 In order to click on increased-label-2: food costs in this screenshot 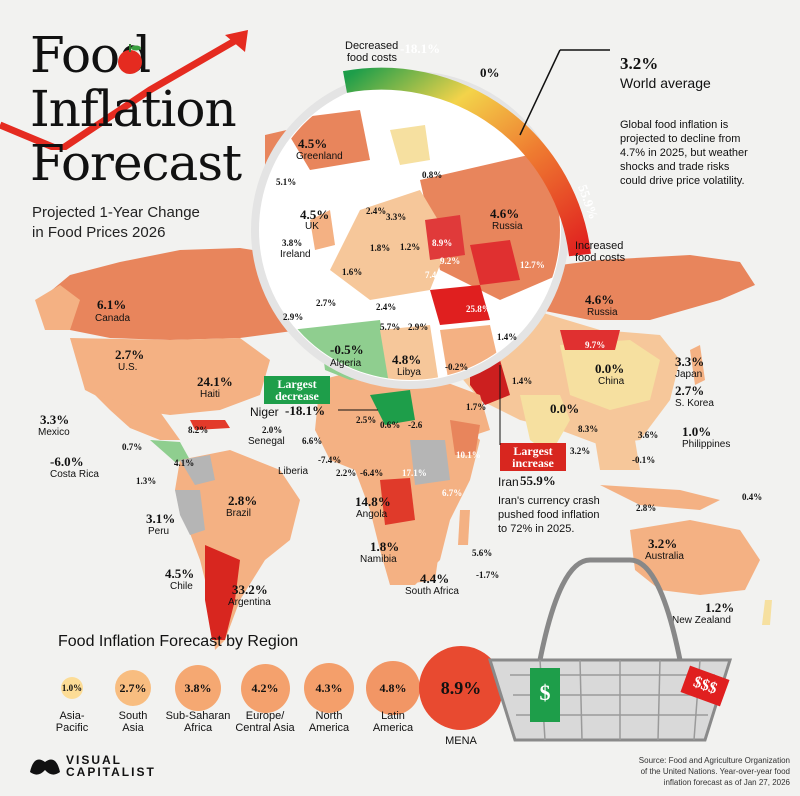, I will do `click(600, 258)`.